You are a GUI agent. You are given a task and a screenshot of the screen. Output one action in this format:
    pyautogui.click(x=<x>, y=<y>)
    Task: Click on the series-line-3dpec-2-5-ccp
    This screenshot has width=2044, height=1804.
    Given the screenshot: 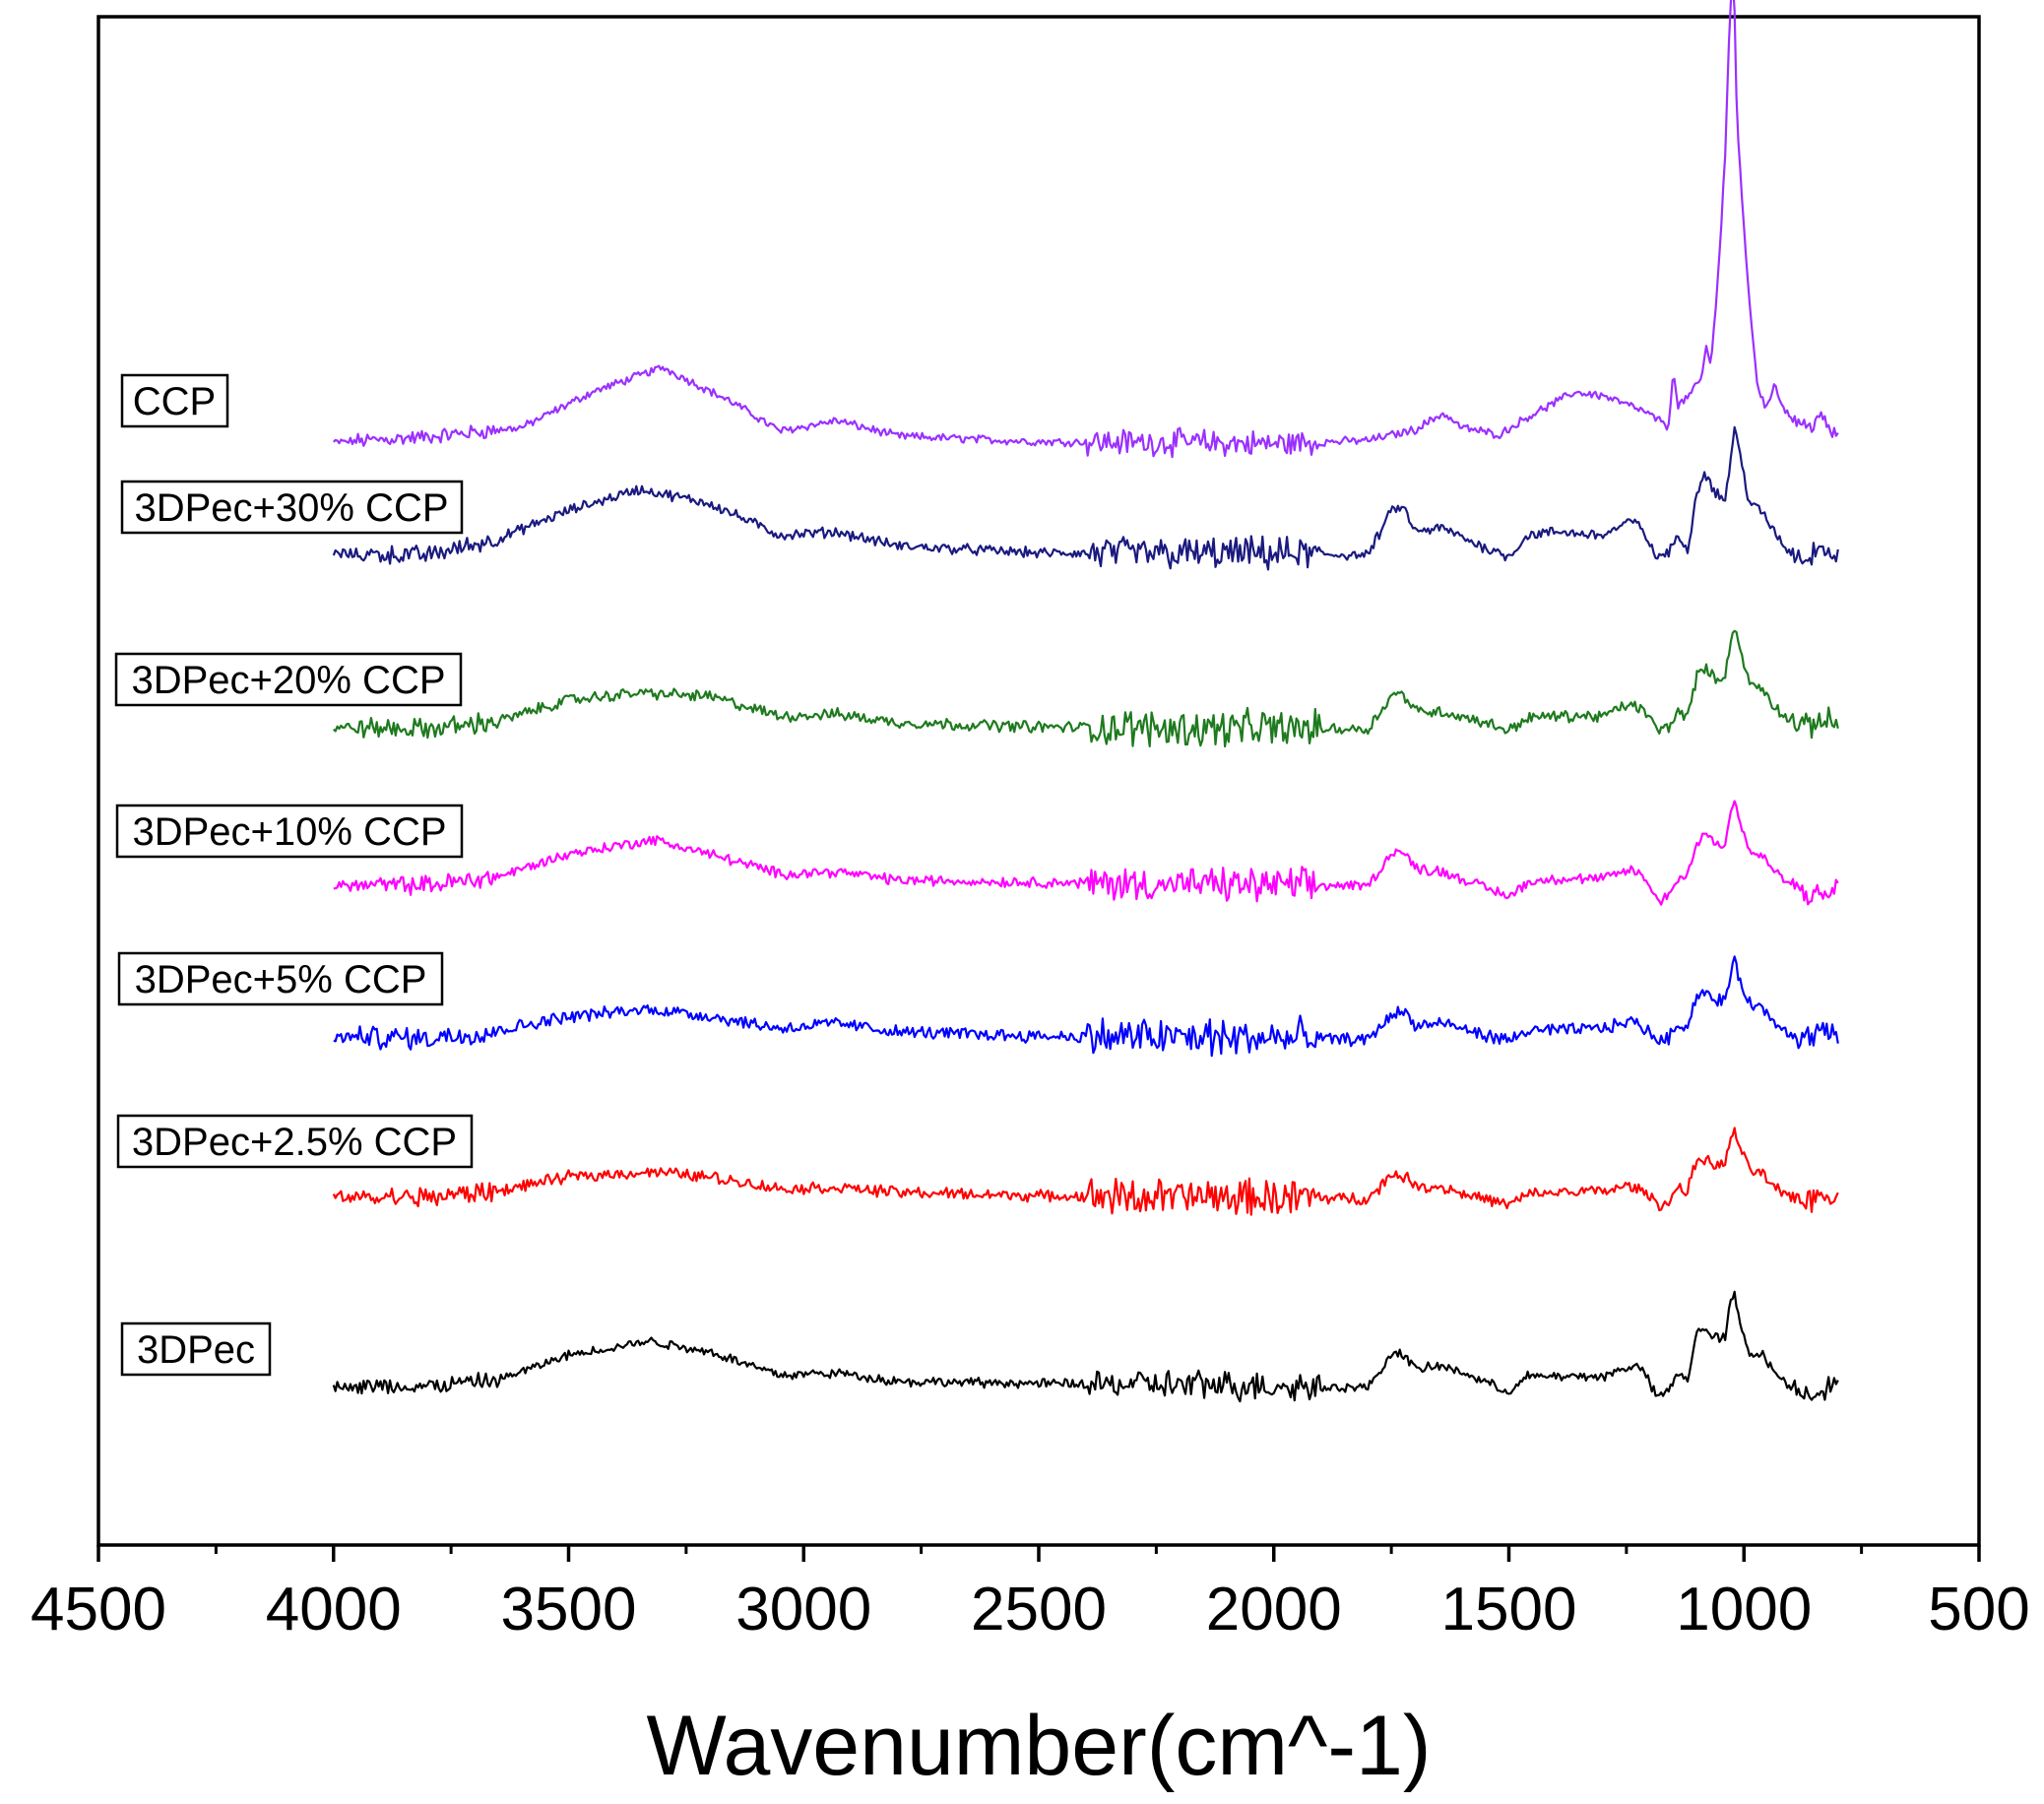 What is the action you would take?
    pyautogui.click(x=1085, y=1171)
    